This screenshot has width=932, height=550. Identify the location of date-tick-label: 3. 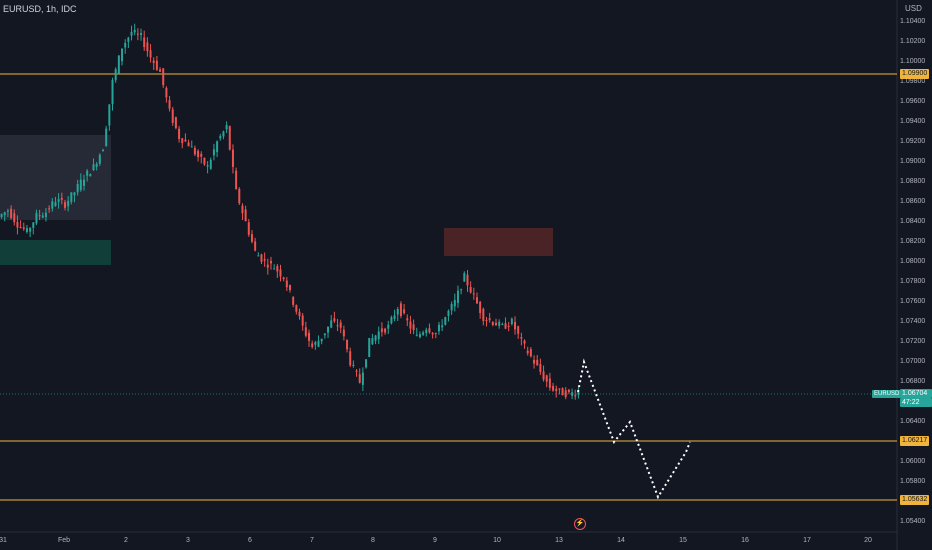
(188, 540).